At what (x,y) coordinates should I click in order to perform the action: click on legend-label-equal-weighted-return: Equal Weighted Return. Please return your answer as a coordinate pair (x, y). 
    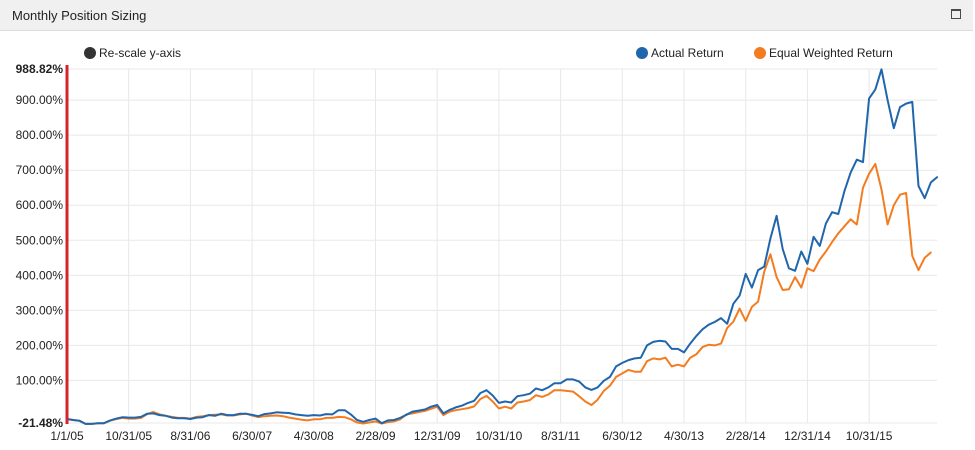
    Looking at the image, I should click on (831, 53).